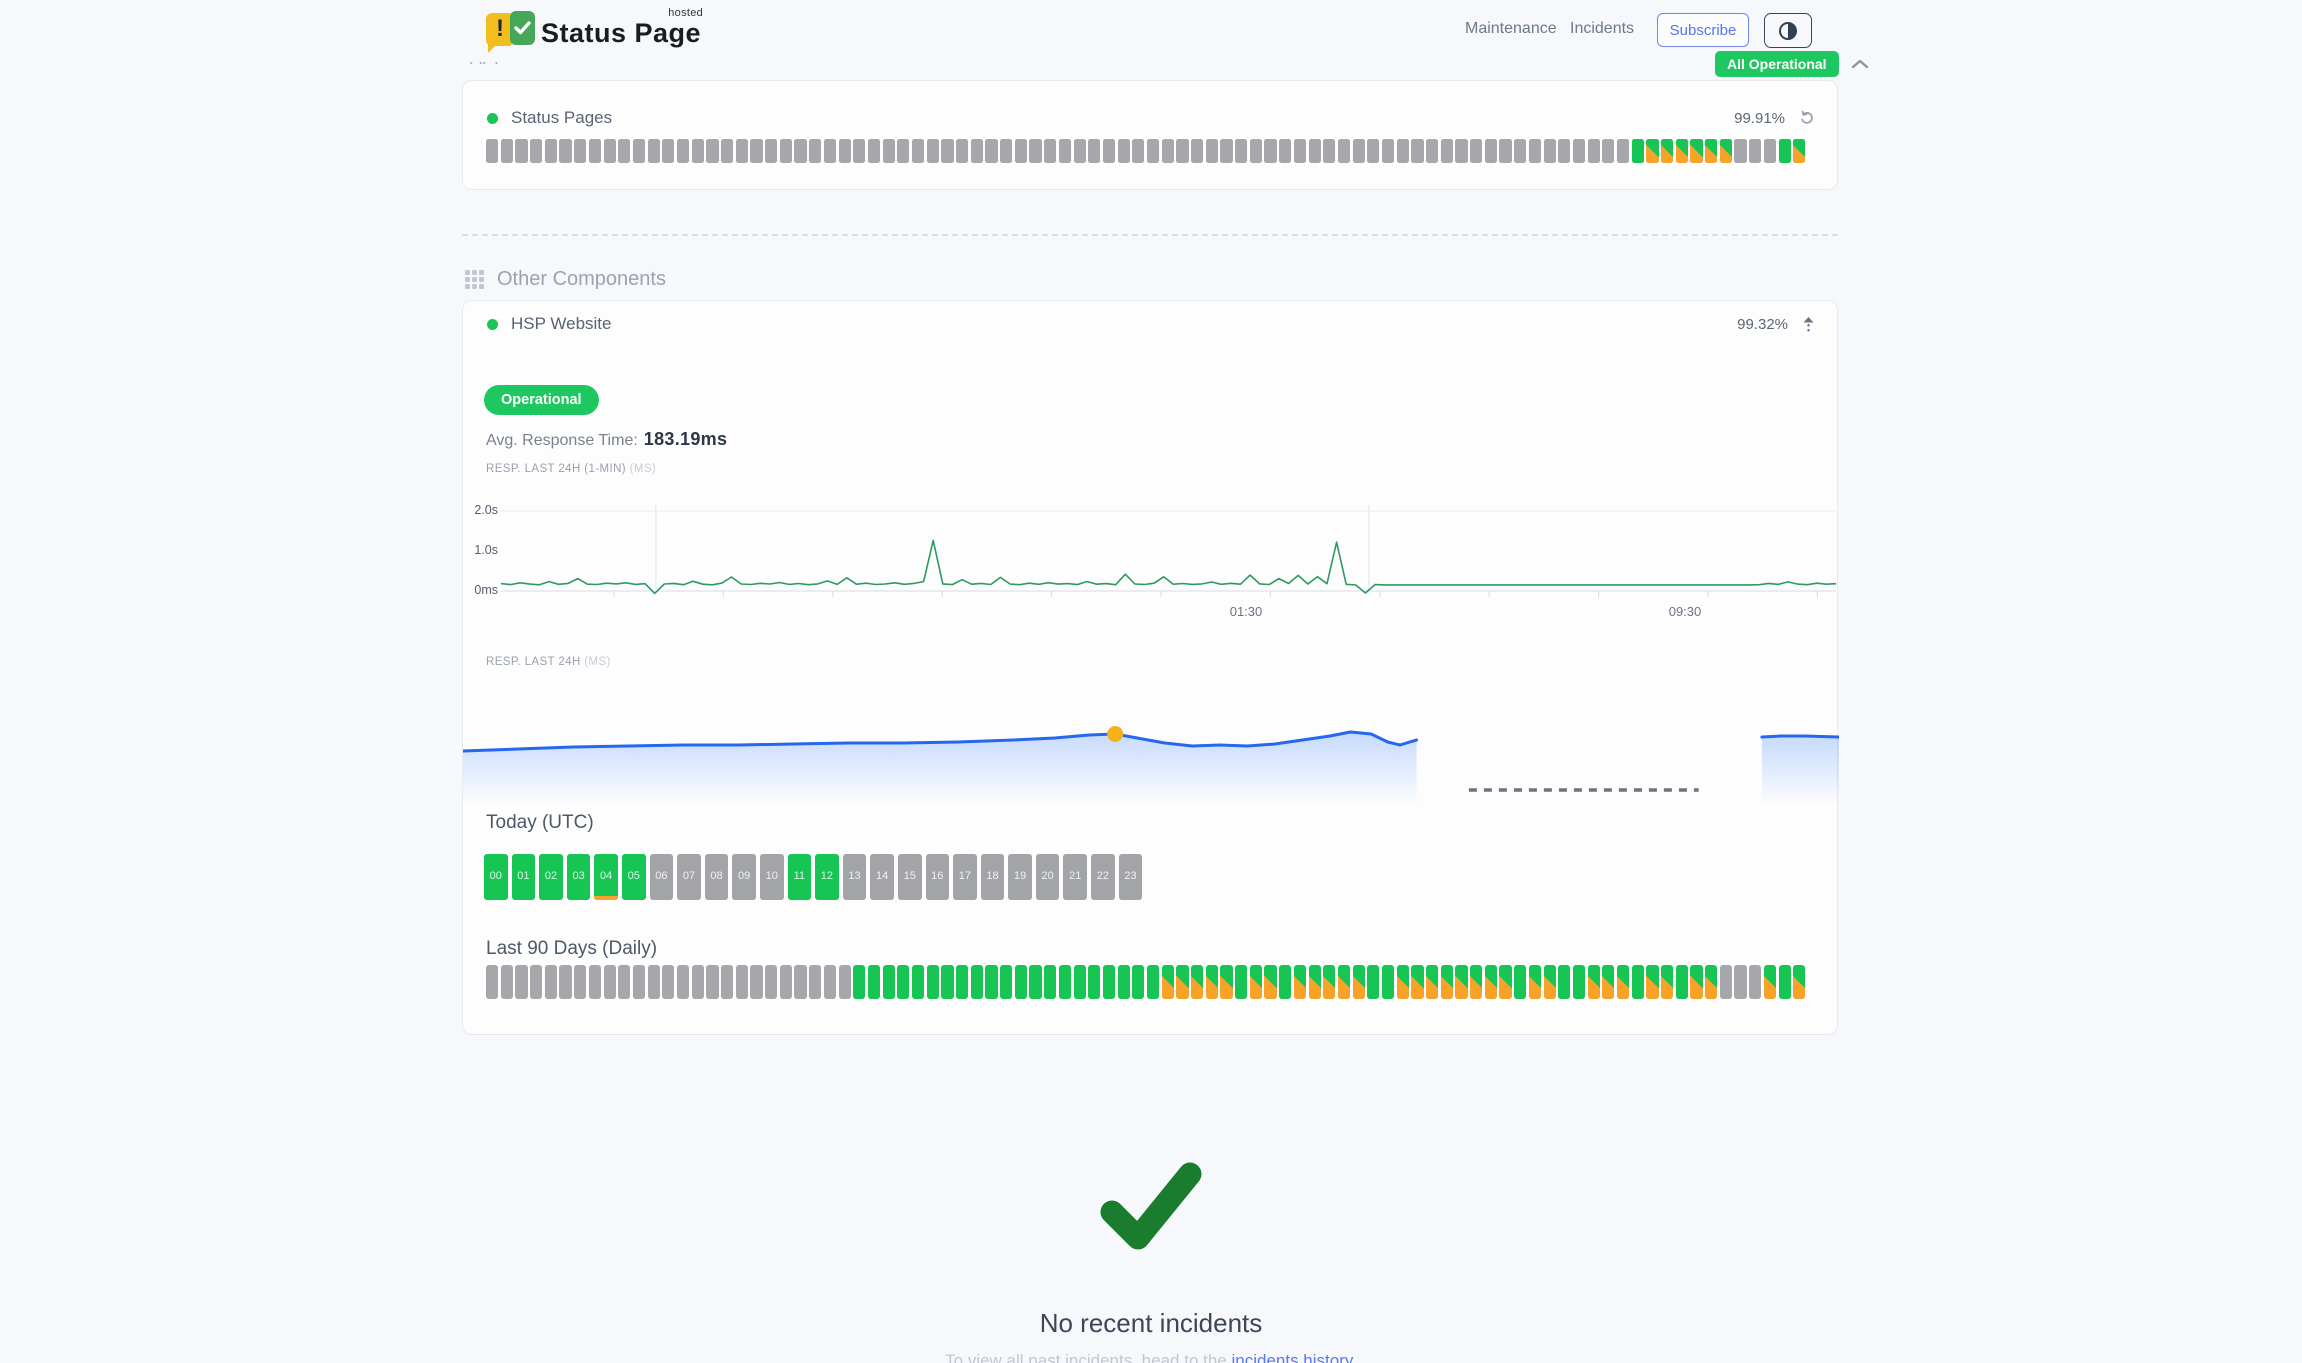 The height and width of the screenshot is (1363, 2302). Describe the element at coordinates (661, 877) in the screenshot. I see `hour-cell-06: 06` at that location.